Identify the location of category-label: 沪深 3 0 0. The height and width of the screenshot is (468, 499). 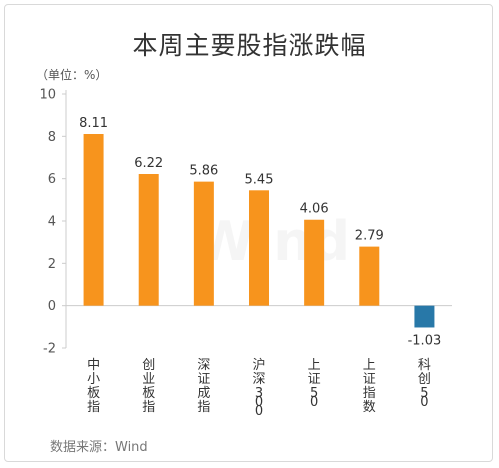
(258, 388).